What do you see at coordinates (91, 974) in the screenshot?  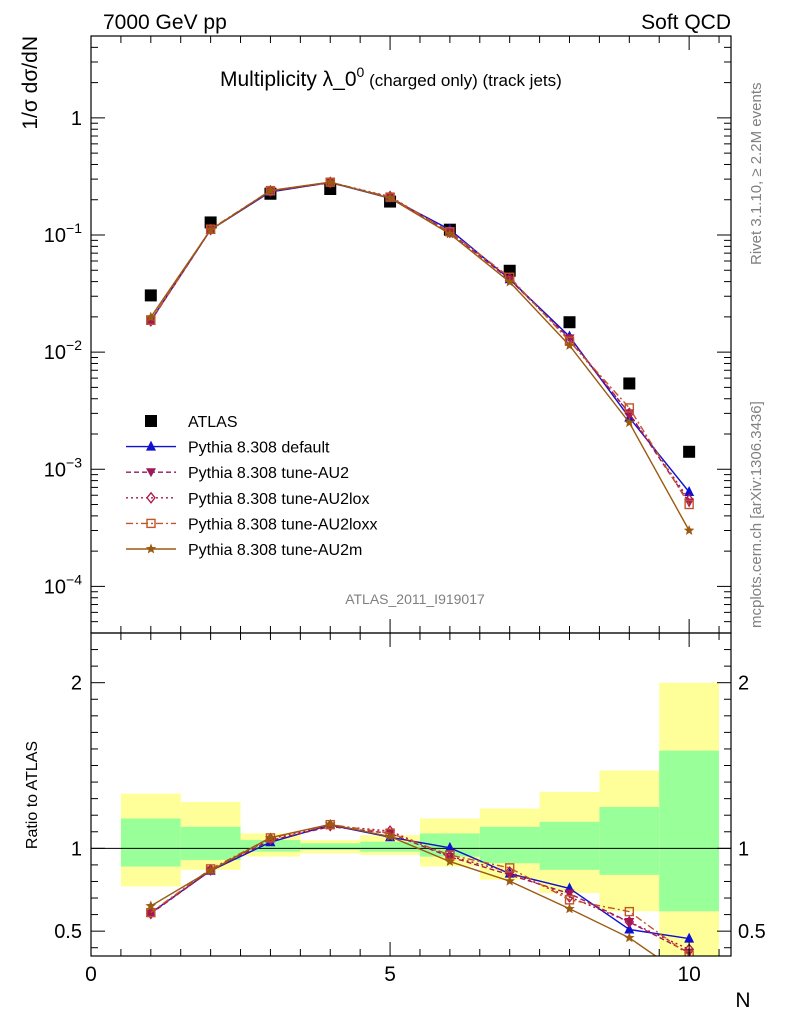 I see `x-tick-label-0: 0` at bounding box center [91, 974].